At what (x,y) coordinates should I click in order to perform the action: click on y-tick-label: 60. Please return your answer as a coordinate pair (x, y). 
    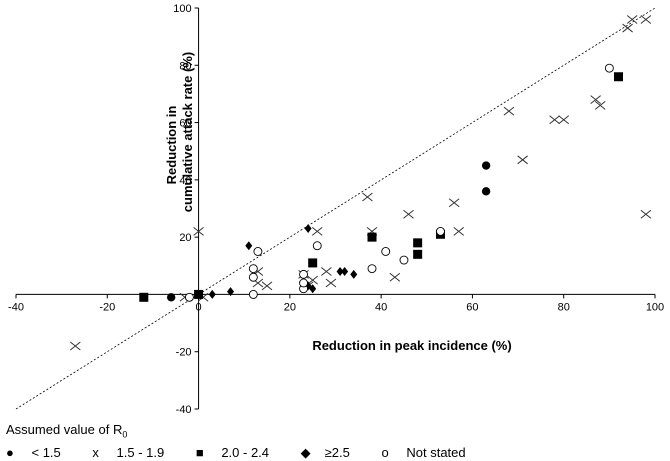
    Looking at the image, I should click on (185, 124).